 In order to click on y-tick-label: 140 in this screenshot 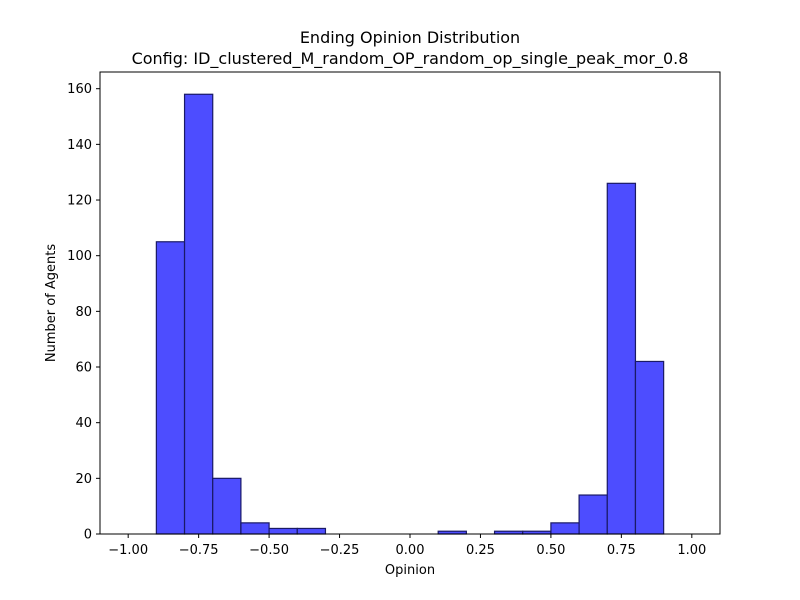, I will do `click(79, 145)`.